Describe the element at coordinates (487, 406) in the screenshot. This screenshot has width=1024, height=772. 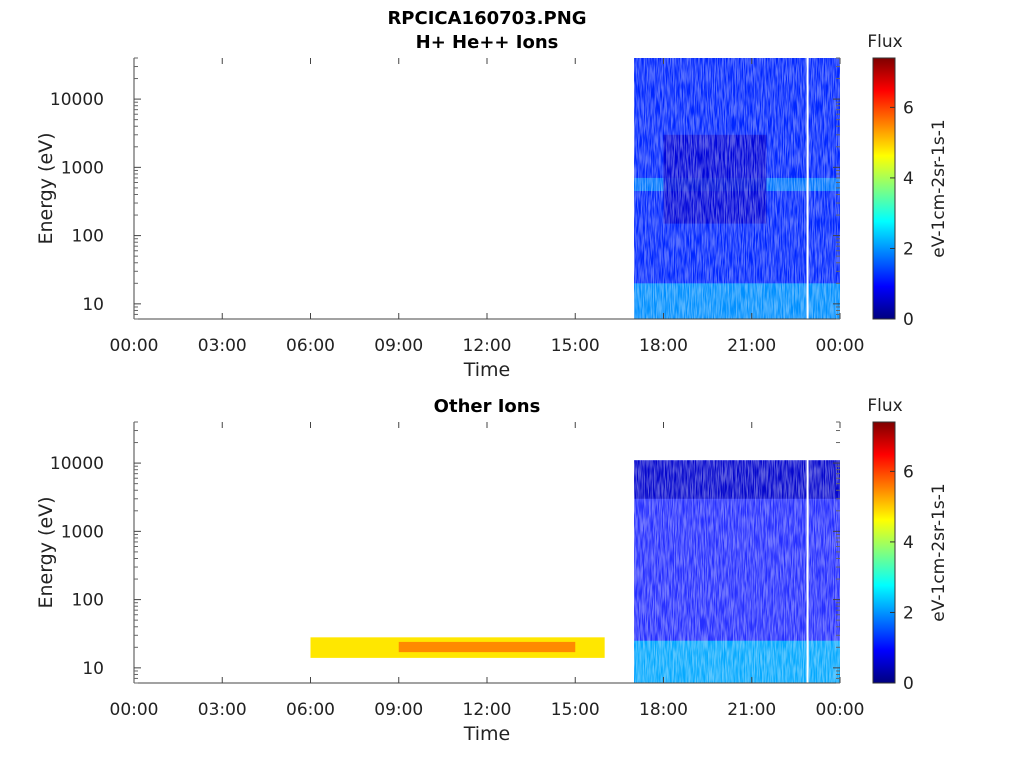
I see `panel-title: Other Ions` at that location.